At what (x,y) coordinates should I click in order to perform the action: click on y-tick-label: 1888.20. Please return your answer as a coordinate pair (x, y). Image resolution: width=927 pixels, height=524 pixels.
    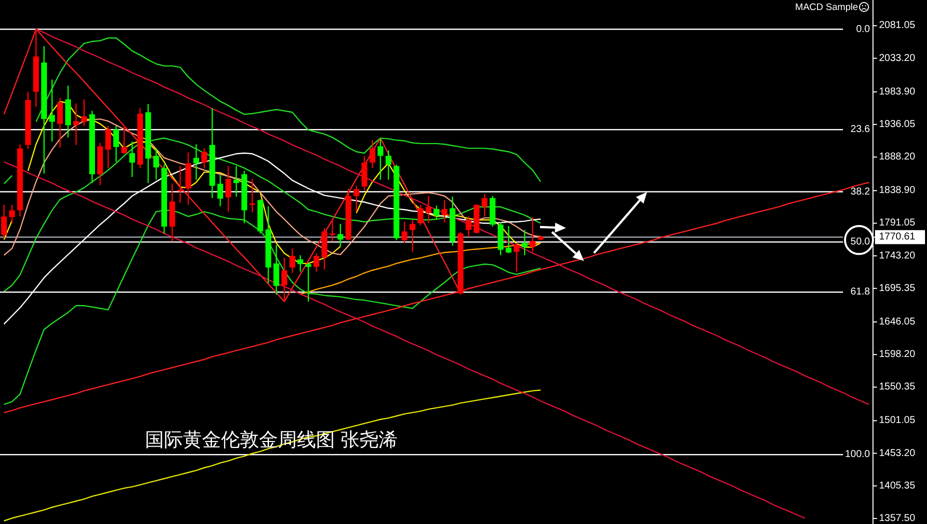
    Looking at the image, I should click on (897, 157).